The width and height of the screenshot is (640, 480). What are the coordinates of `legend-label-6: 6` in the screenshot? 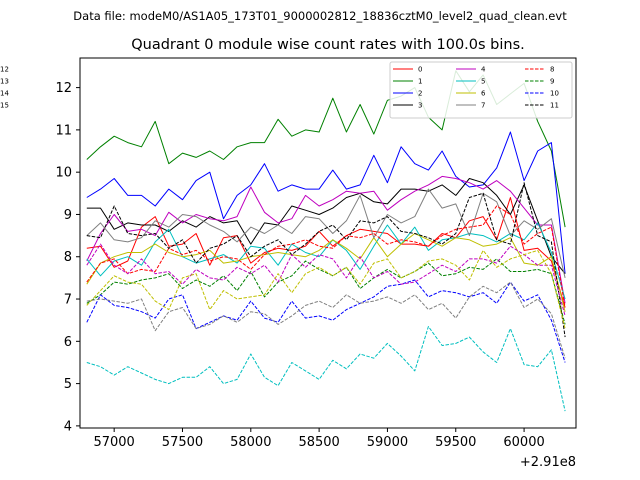 It's located at (483, 94).